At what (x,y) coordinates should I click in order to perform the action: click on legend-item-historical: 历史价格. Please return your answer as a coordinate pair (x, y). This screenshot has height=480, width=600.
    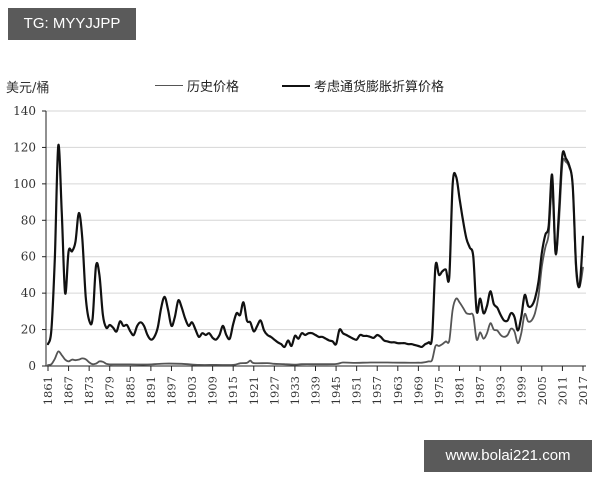
    Looking at the image, I should click on (197, 85).